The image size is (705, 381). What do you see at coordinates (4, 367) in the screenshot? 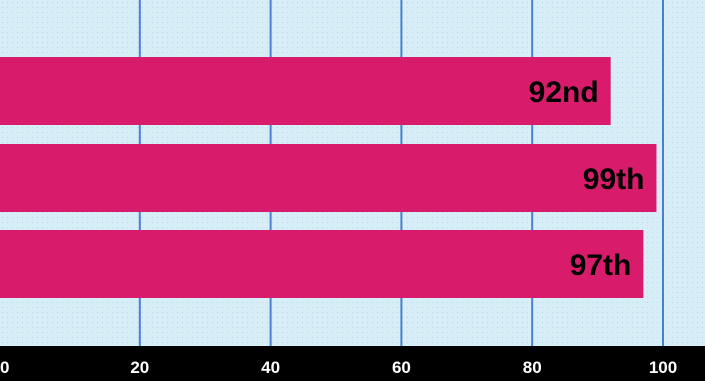
I see `x-tick-label-0: 0` at bounding box center [4, 367].